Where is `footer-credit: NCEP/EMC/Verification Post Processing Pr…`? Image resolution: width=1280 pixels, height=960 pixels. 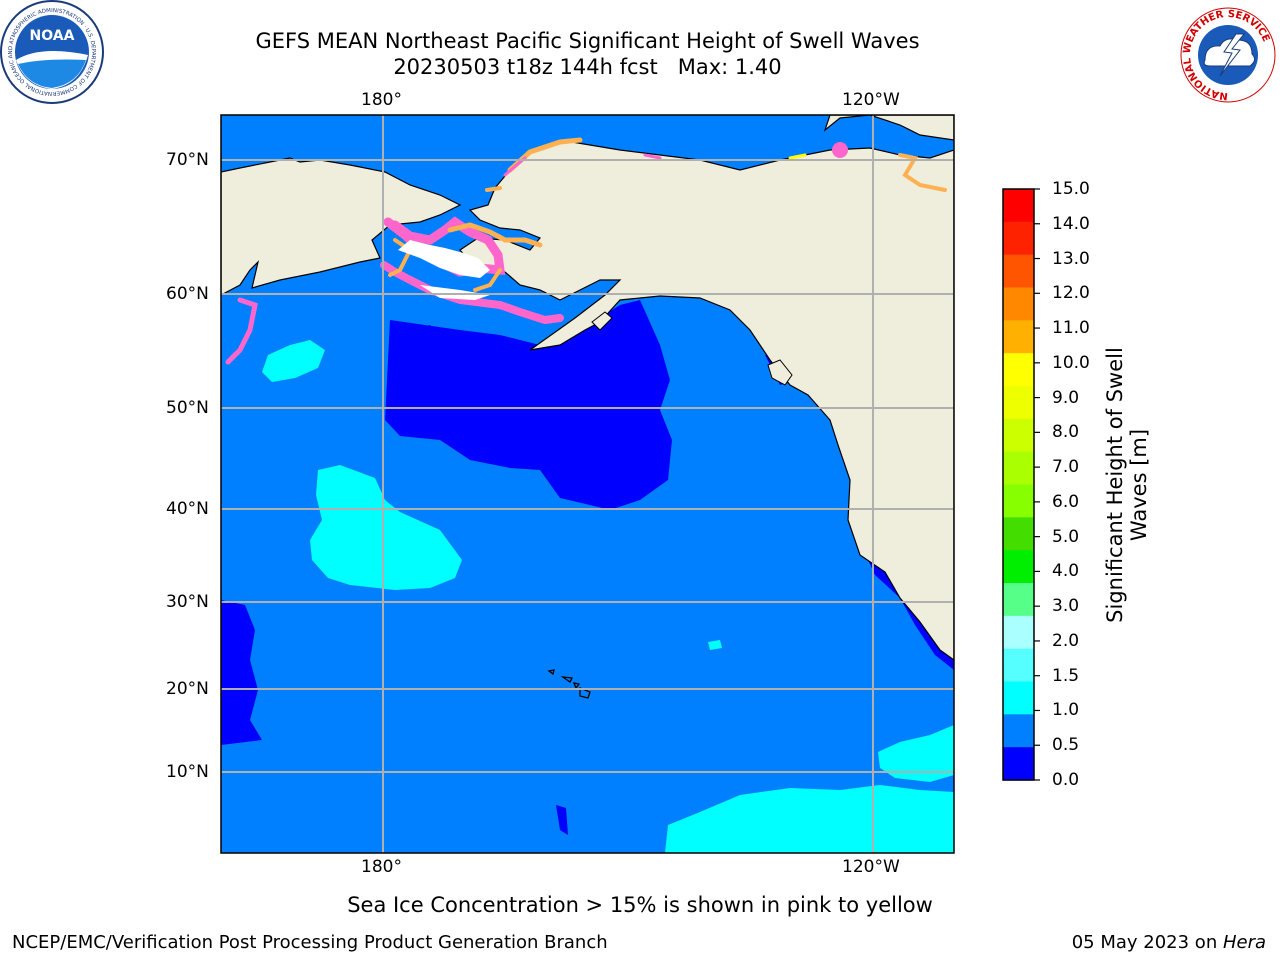 footer-credit: NCEP/EMC/Verification Post Processing Pr… is located at coordinates (310, 942).